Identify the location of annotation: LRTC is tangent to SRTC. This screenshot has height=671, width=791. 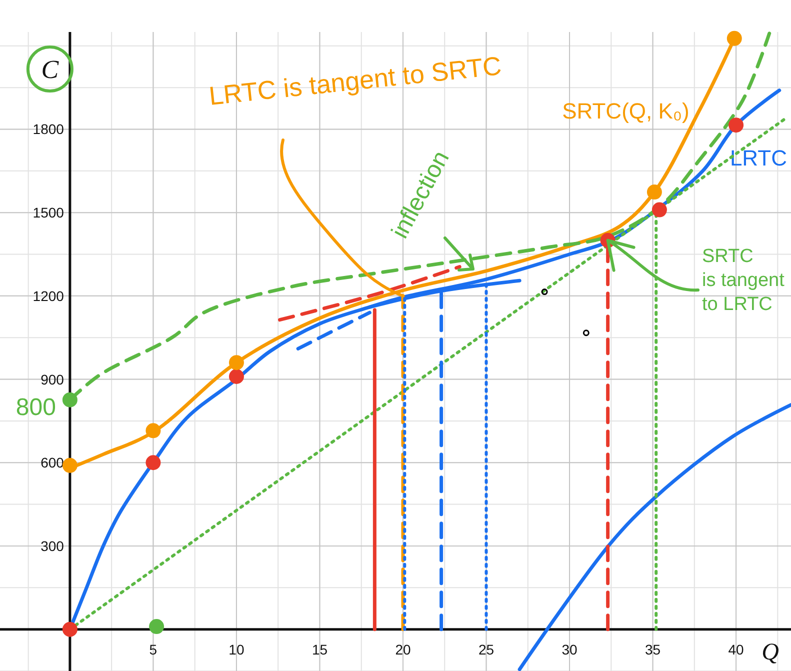
(355, 80).